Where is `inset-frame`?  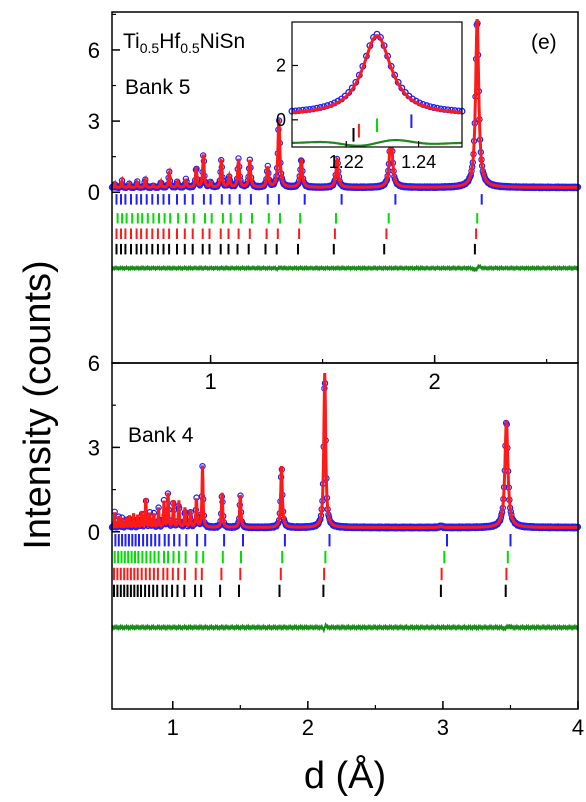
inset-frame is located at coordinates (377, 84).